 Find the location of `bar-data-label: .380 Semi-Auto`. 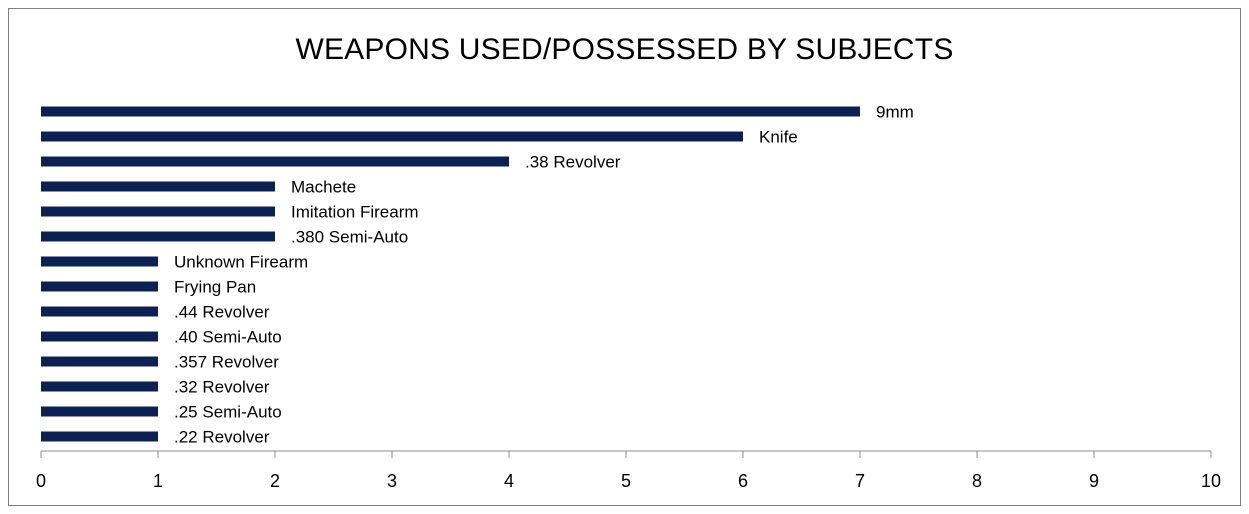

bar-data-label: .380 Semi-Auto is located at coordinates (349, 237).